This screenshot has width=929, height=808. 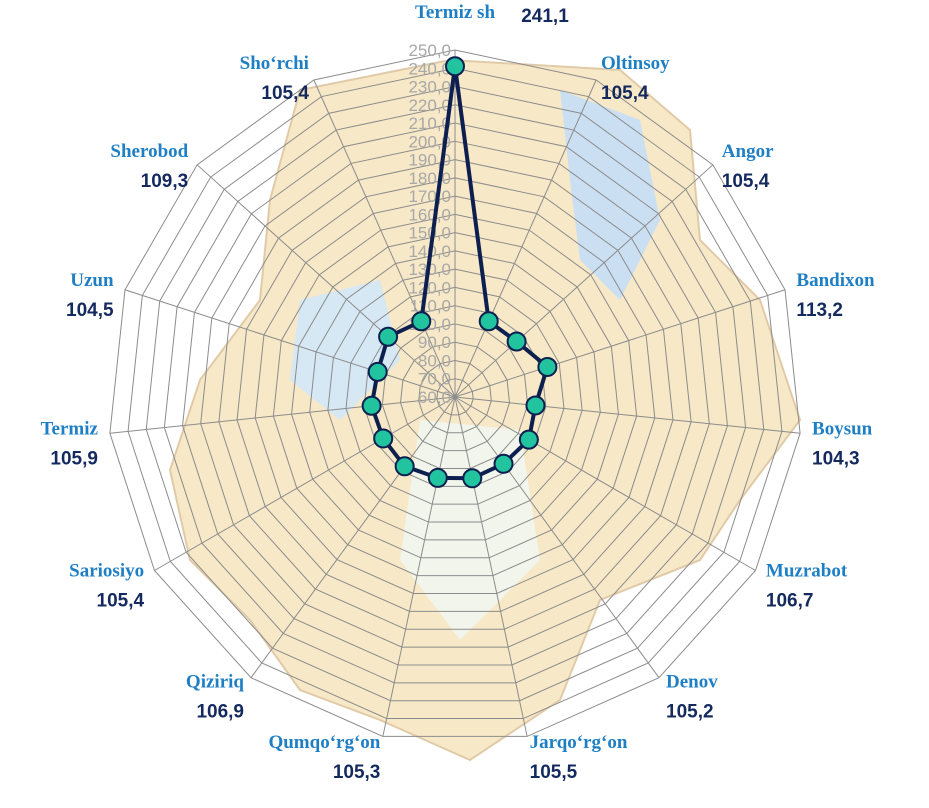 What do you see at coordinates (692, 681) in the screenshot?
I see `category-label: Denov` at bounding box center [692, 681].